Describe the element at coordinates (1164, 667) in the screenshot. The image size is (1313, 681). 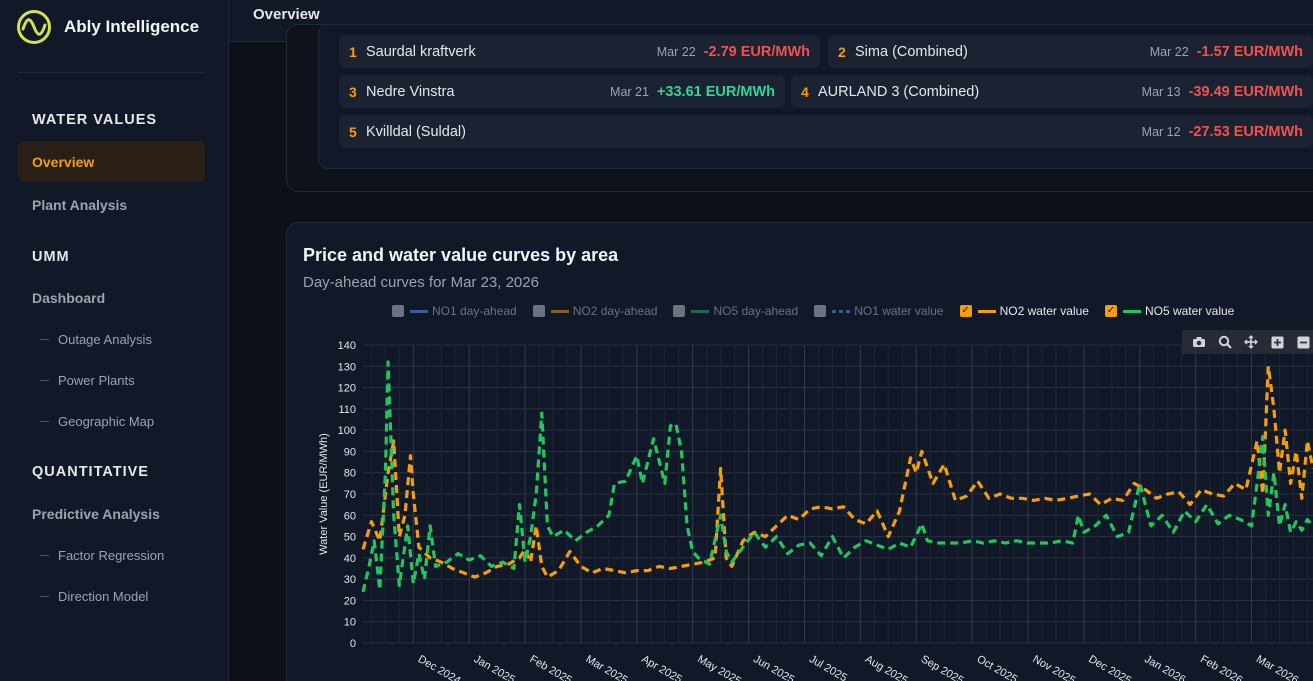
I see `x-tick-label: Jan 2026` at that location.